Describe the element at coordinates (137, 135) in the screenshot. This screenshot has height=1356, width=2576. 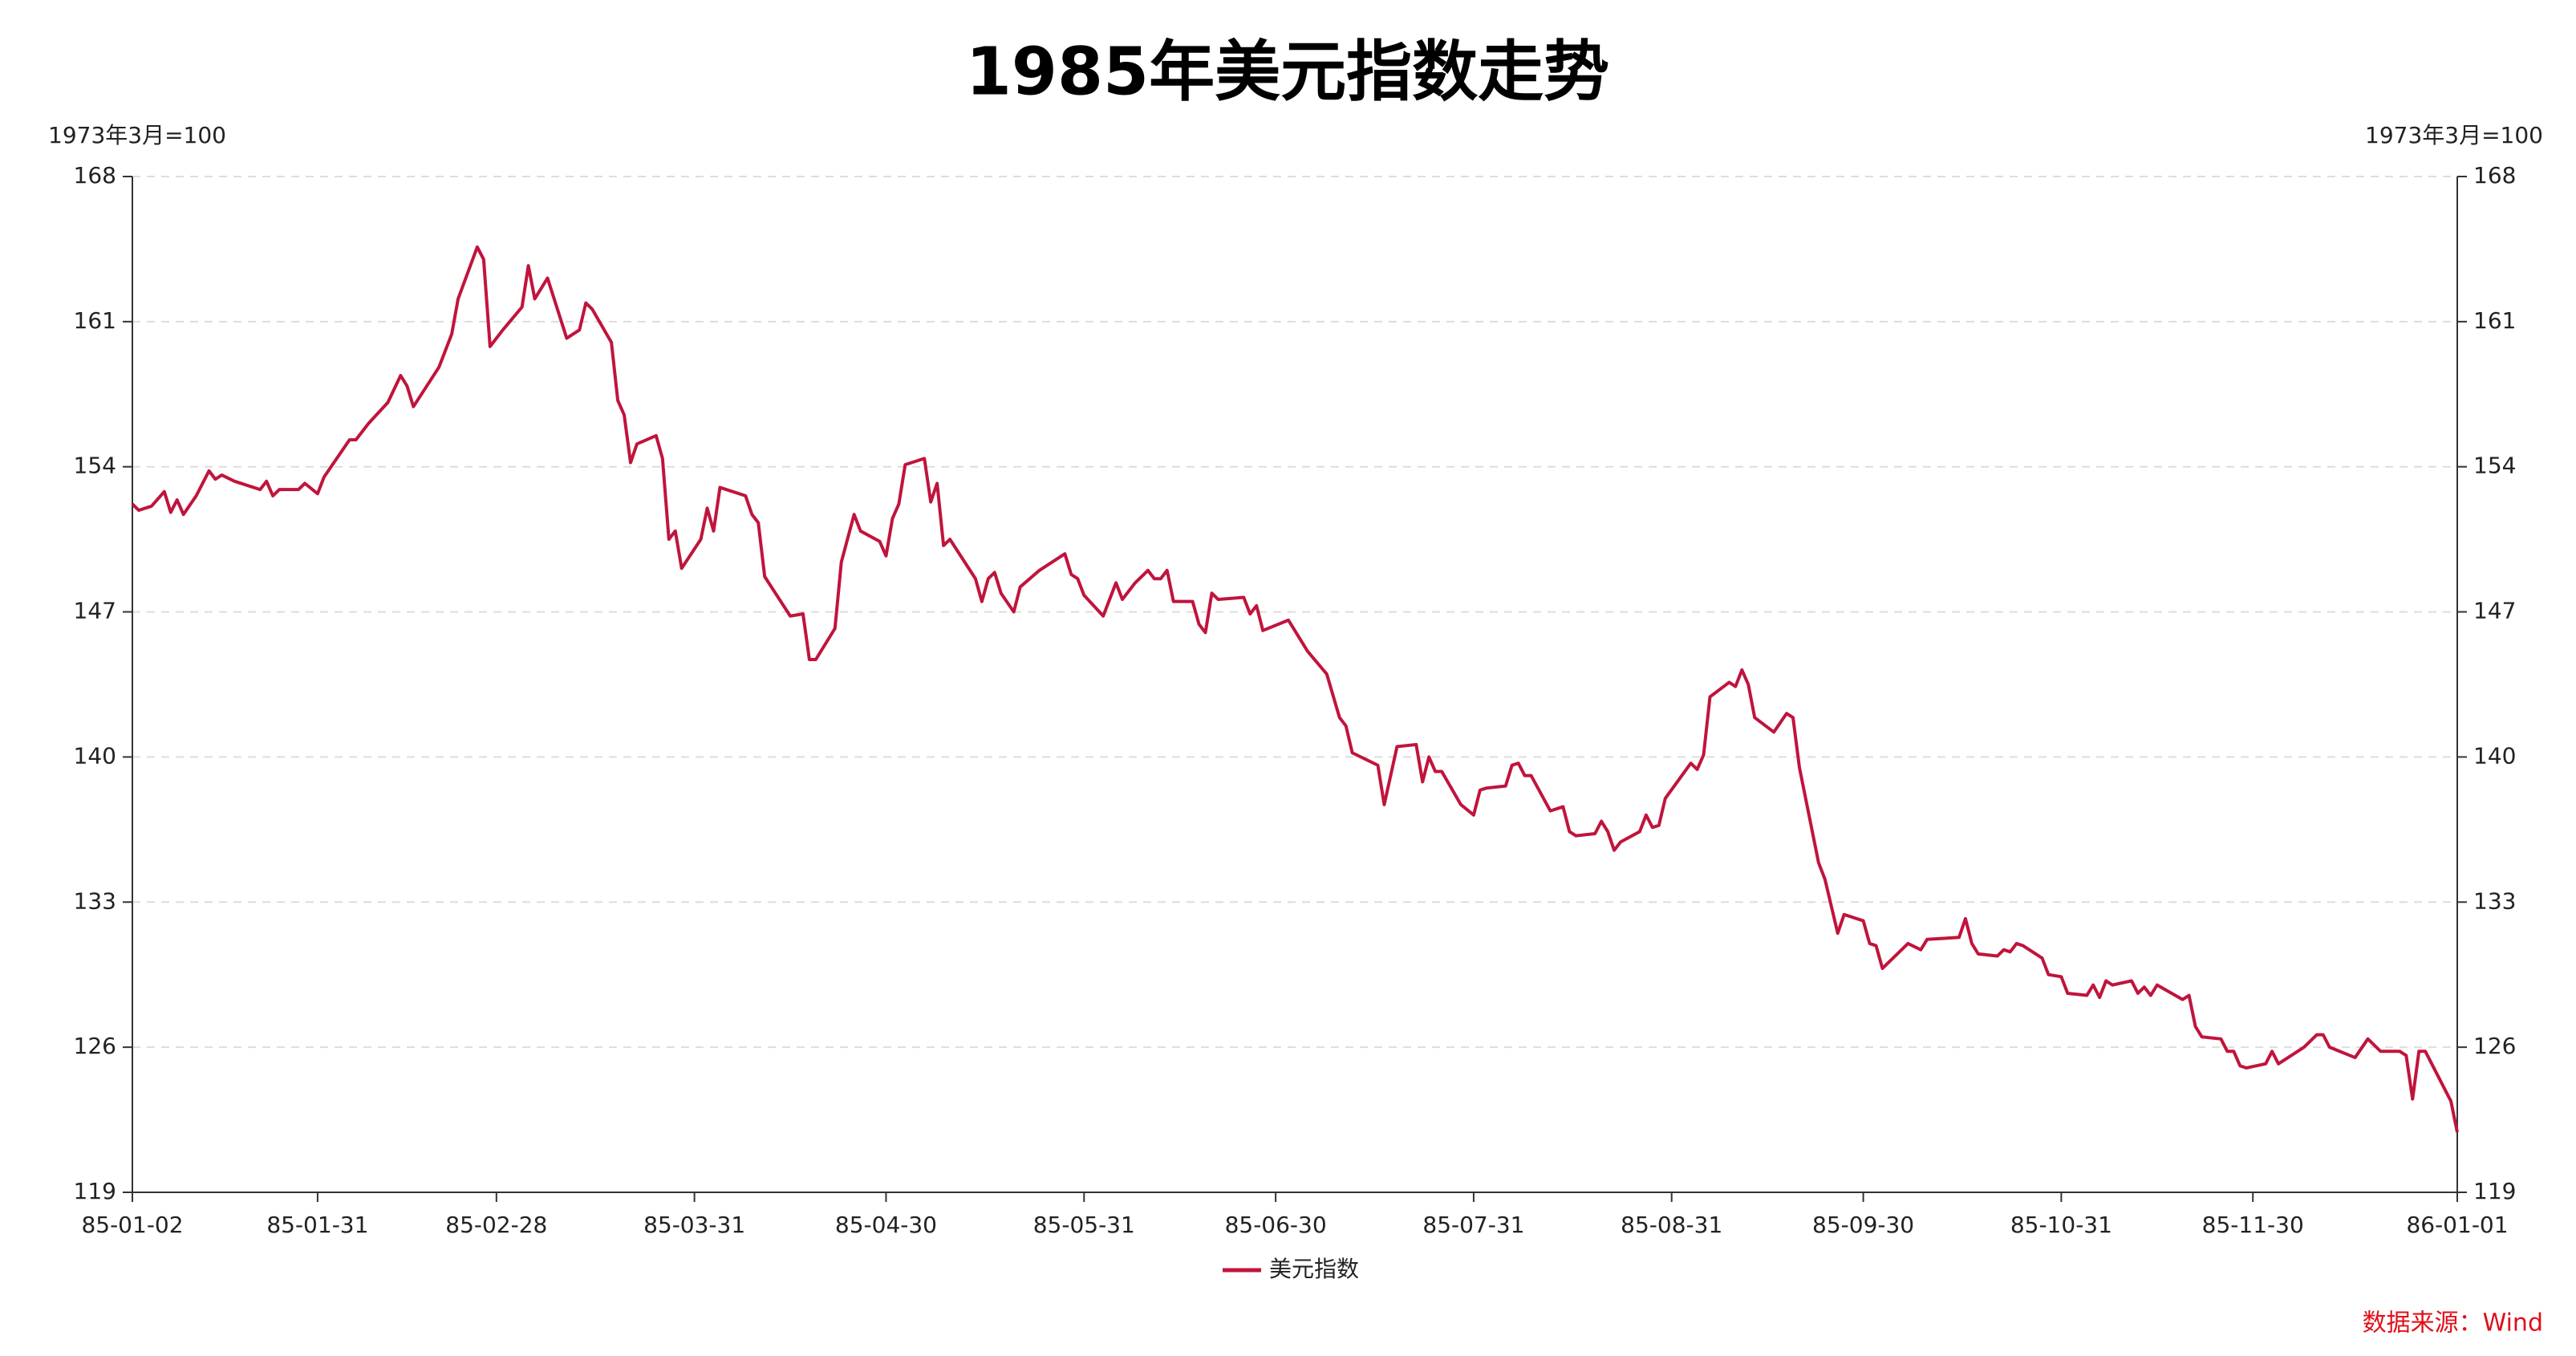
I see `y-axis-label: 1973年3月=100` at that location.